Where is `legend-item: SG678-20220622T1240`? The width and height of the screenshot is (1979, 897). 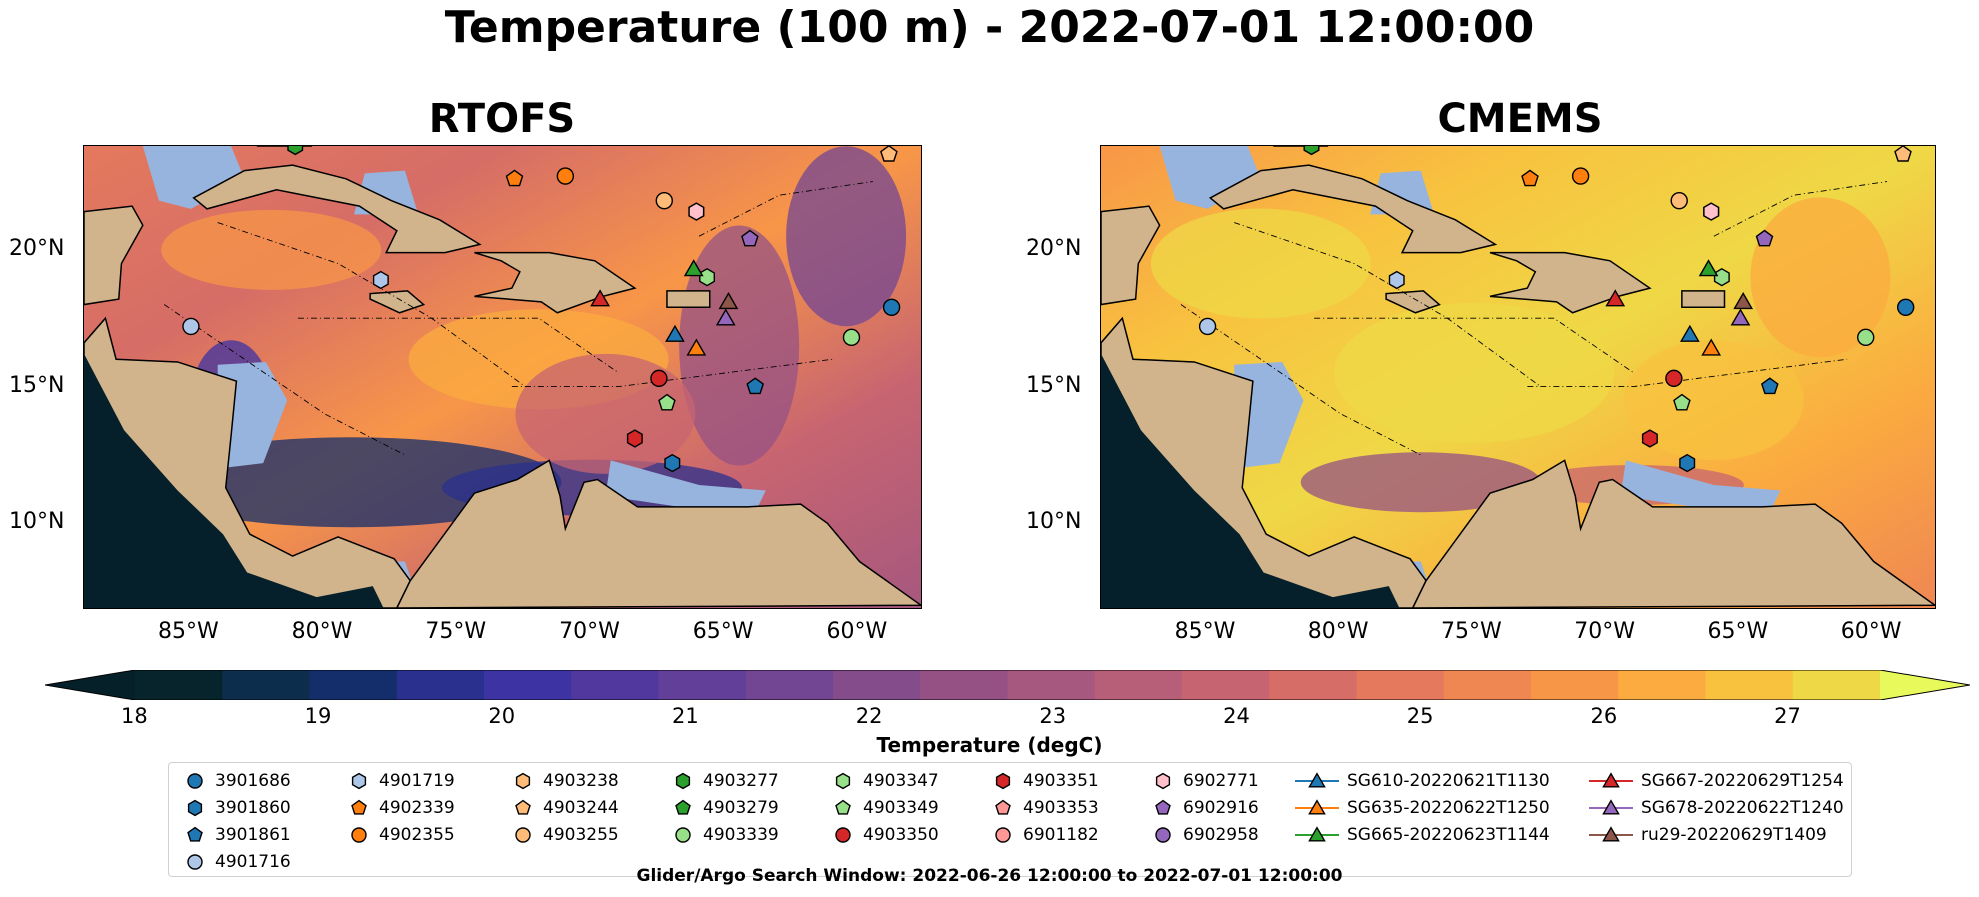 legend-item: SG678-20220622T1240 is located at coordinates (1716, 808).